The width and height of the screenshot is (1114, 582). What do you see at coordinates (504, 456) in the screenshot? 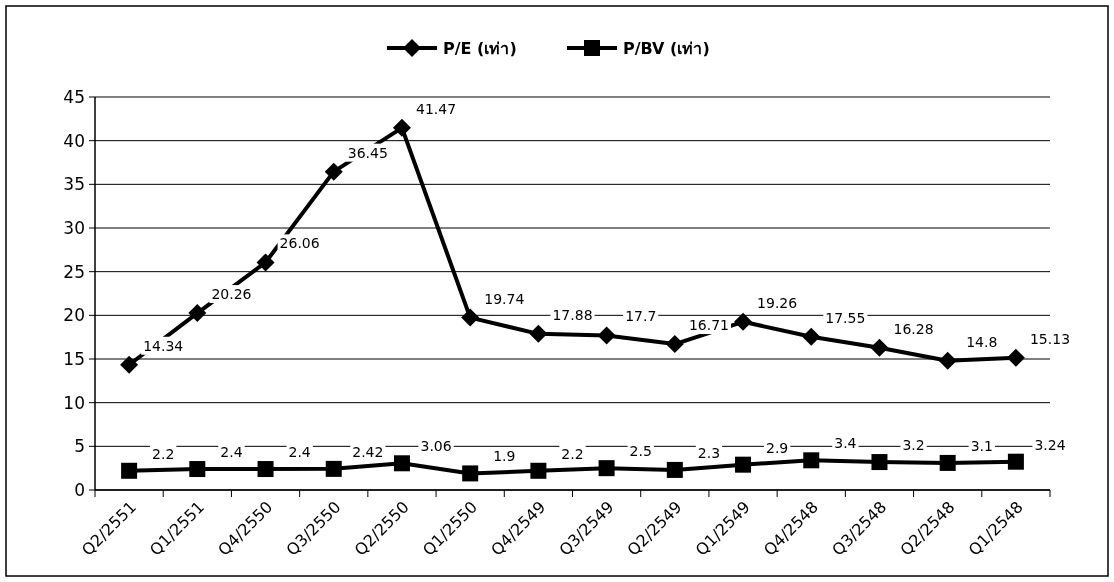
I see `data-label: 1.9` at bounding box center [504, 456].